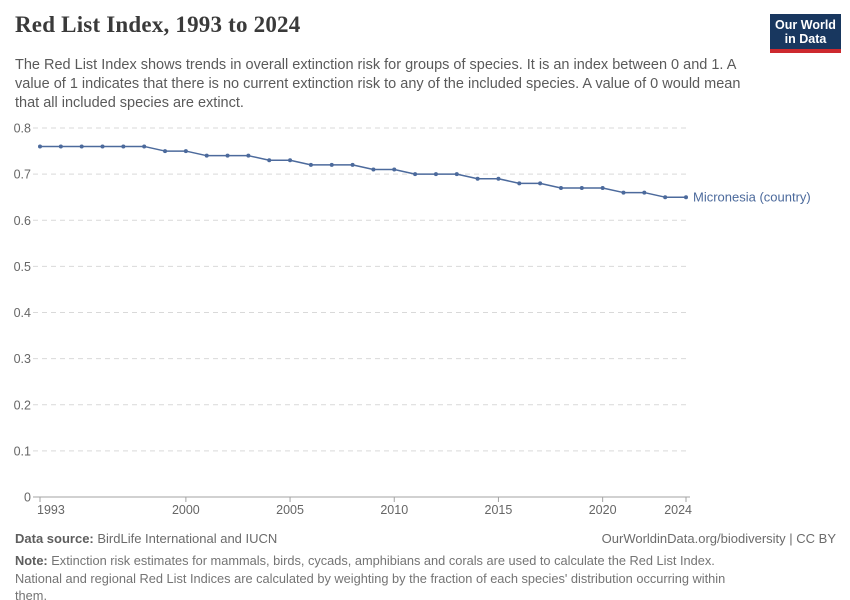 The image size is (850, 600). Describe the element at coordinates (186, 510) in the screenshot. I see `x-axis-label: 2000` at that location.